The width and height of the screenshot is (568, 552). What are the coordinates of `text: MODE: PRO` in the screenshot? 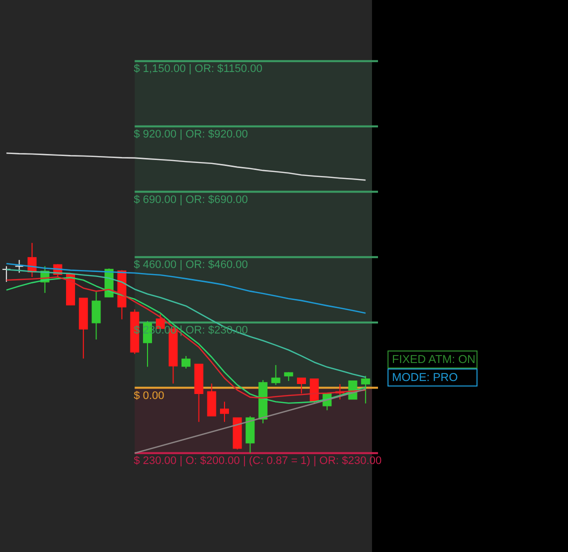 It's located at (425, 378).